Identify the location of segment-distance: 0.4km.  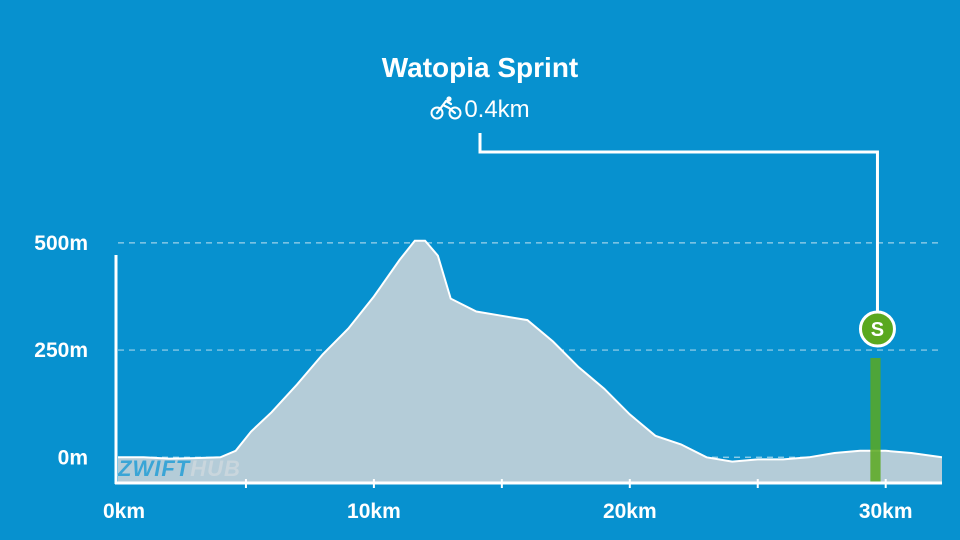
(480, 110).